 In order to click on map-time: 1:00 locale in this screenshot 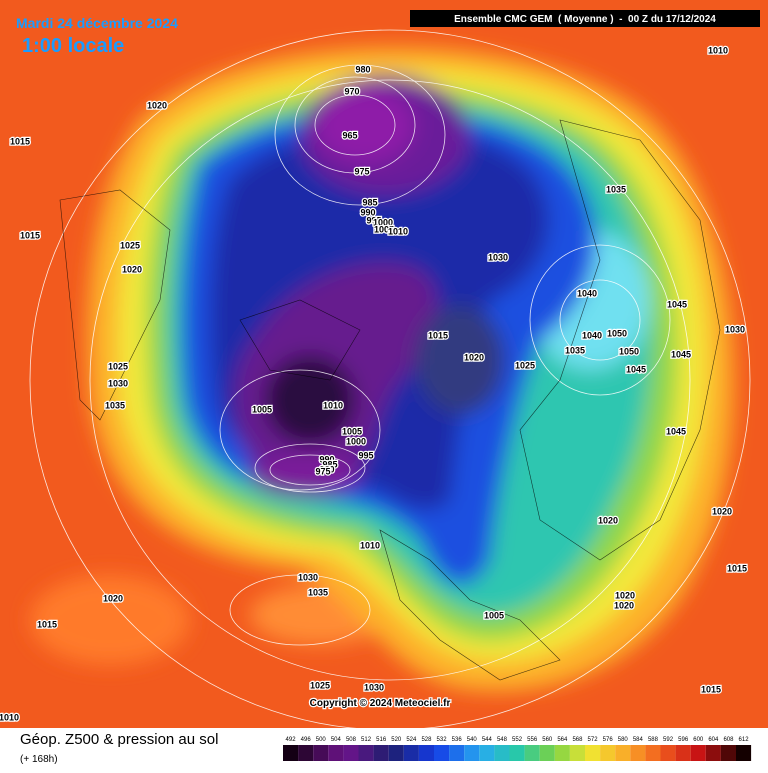, I will do `click(73, 46)`.